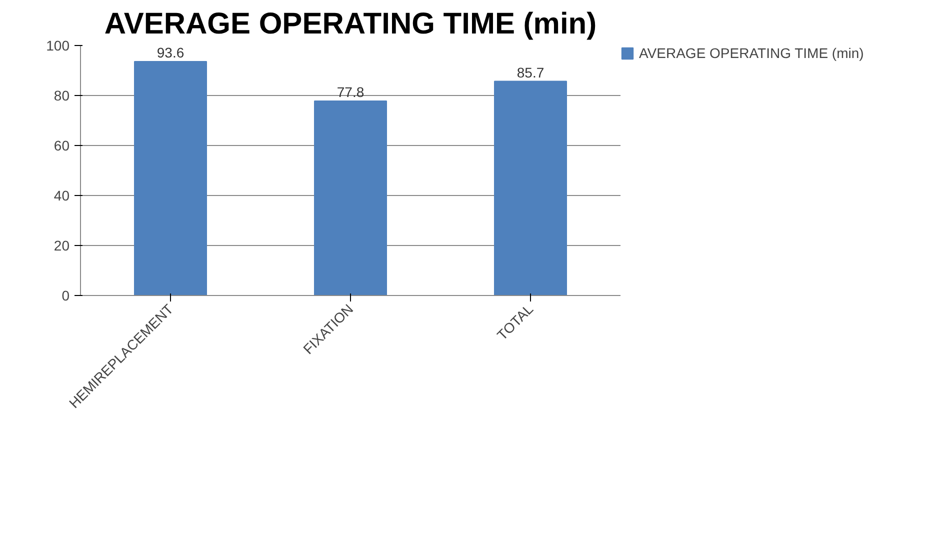 This screenshot has width=937, height=546. I want to click on data-label: 93.6, so click(170, 52).